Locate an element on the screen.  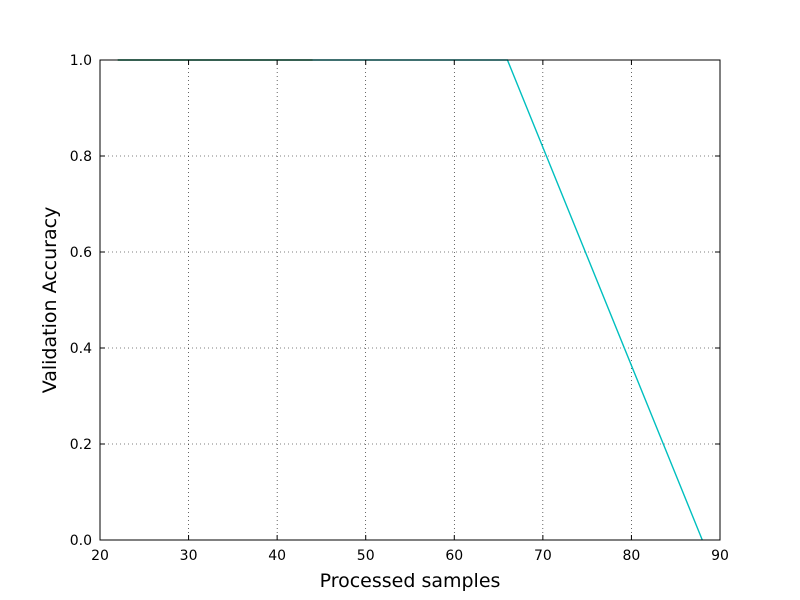
x-tick-label: 90 is located at coordinates (720, 556).